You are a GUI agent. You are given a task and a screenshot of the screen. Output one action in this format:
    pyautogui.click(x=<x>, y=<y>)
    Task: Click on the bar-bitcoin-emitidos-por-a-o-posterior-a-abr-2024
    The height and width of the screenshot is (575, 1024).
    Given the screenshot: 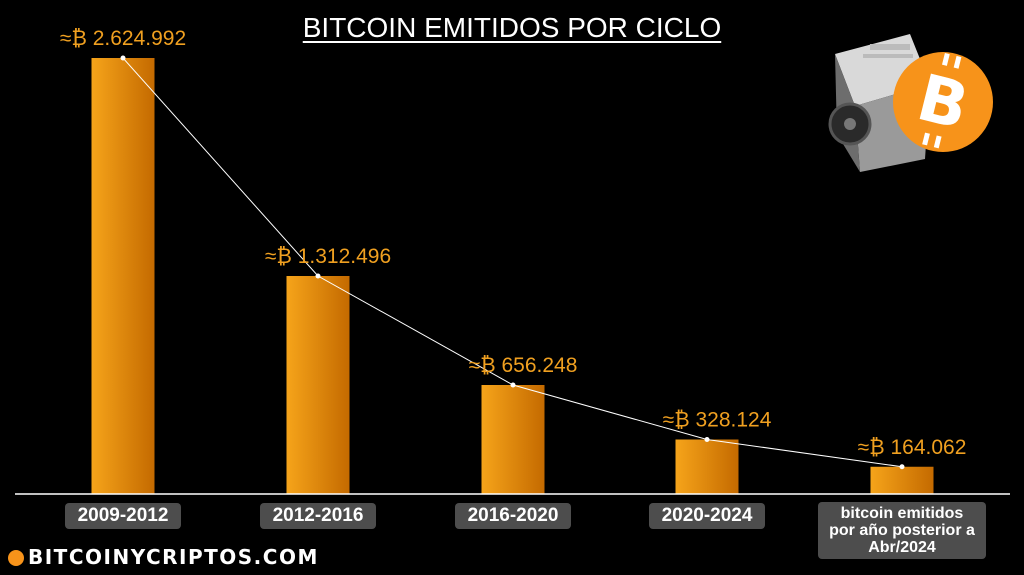 What is the action you would take?
    pyautogui.click(x=902, y=480)
    